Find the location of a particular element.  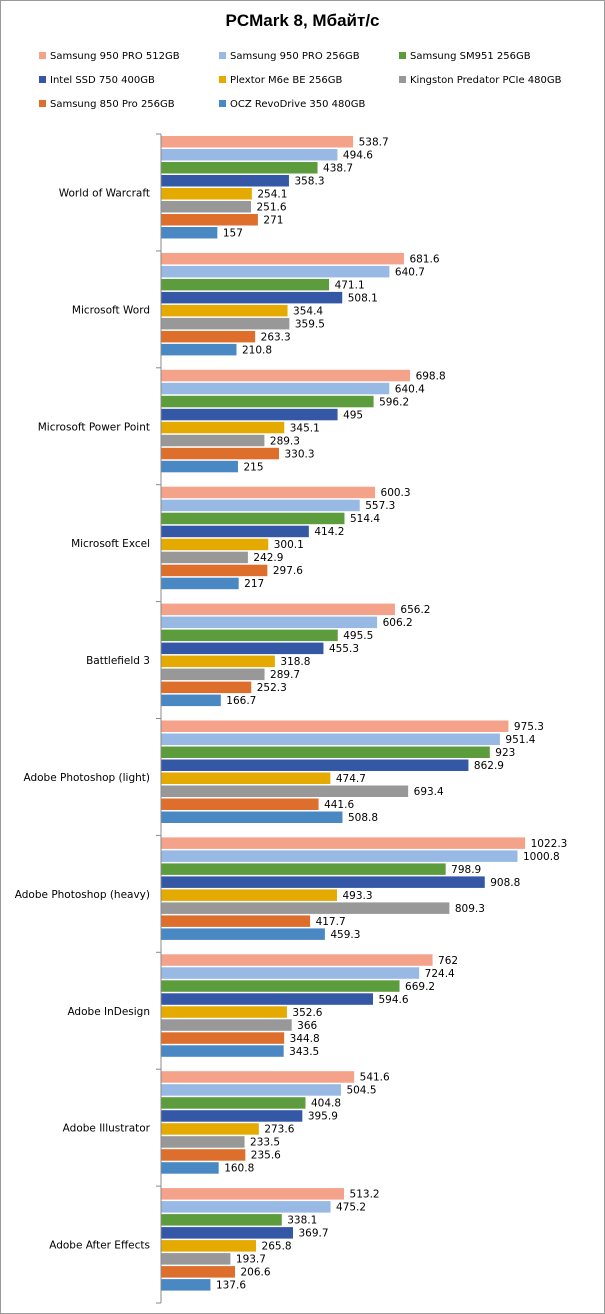

data-label: 951.4 is located at coordinates (520, 740).